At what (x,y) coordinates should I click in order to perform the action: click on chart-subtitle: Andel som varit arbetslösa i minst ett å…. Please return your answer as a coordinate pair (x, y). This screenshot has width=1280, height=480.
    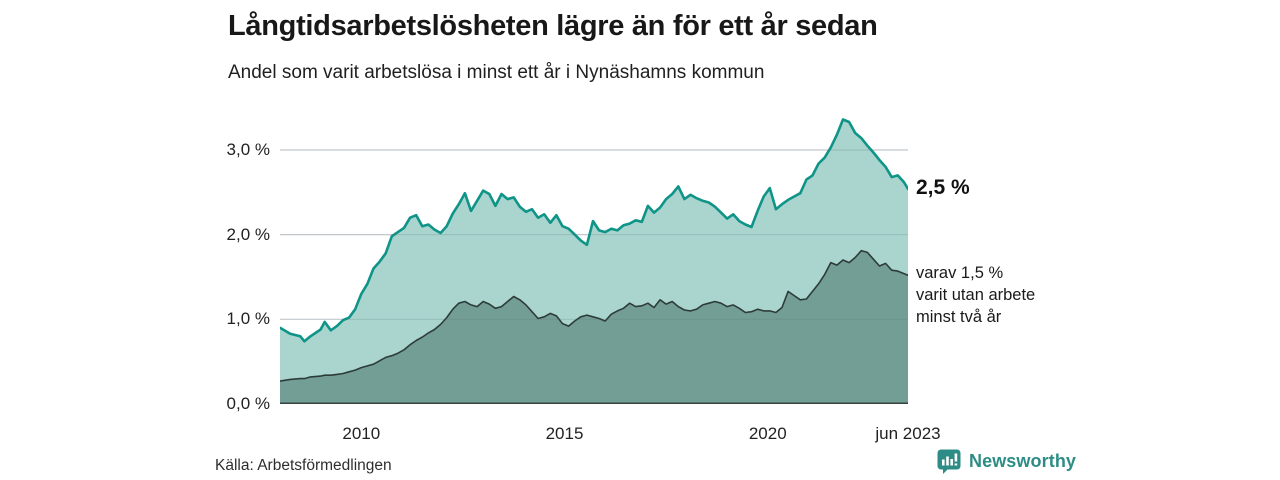
    Looking at the image, I should click on (496, 72).